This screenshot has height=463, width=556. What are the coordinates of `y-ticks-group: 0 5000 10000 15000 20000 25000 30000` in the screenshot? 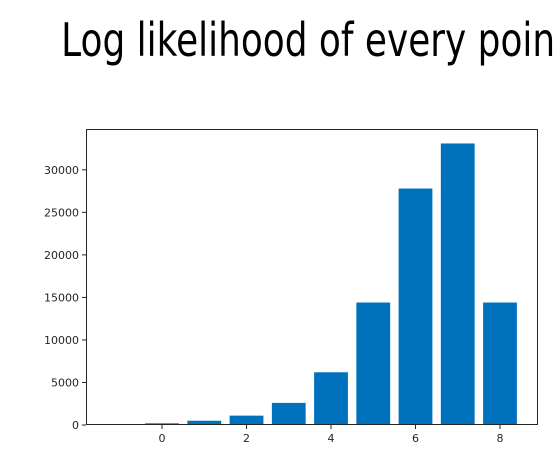 It's located at (65, 298).